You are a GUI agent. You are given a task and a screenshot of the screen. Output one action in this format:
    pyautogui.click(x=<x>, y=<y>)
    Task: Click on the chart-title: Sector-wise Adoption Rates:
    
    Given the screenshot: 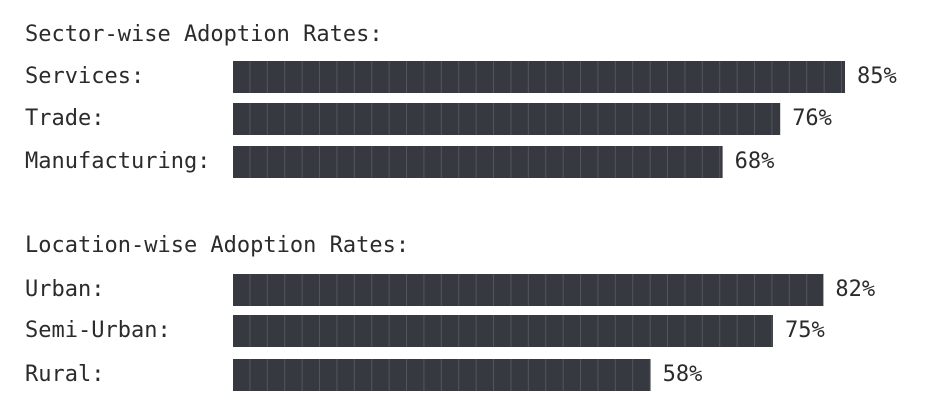 What is the action you would take?
    pyautogui.click(x=204, y=34)
    